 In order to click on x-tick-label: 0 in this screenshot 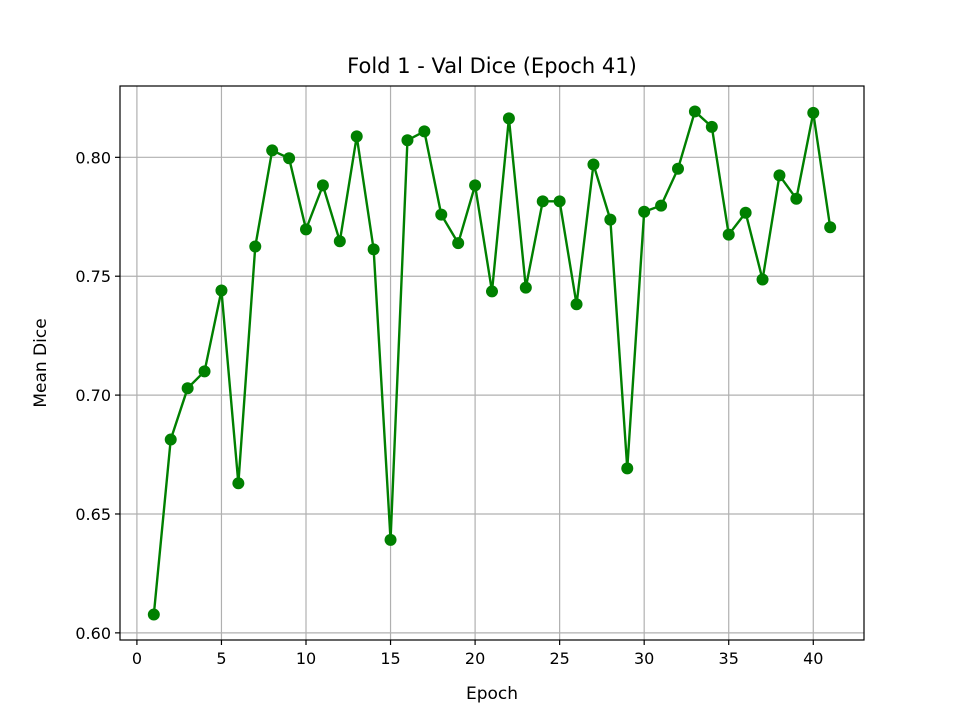, I will do `click(137, 658)`.